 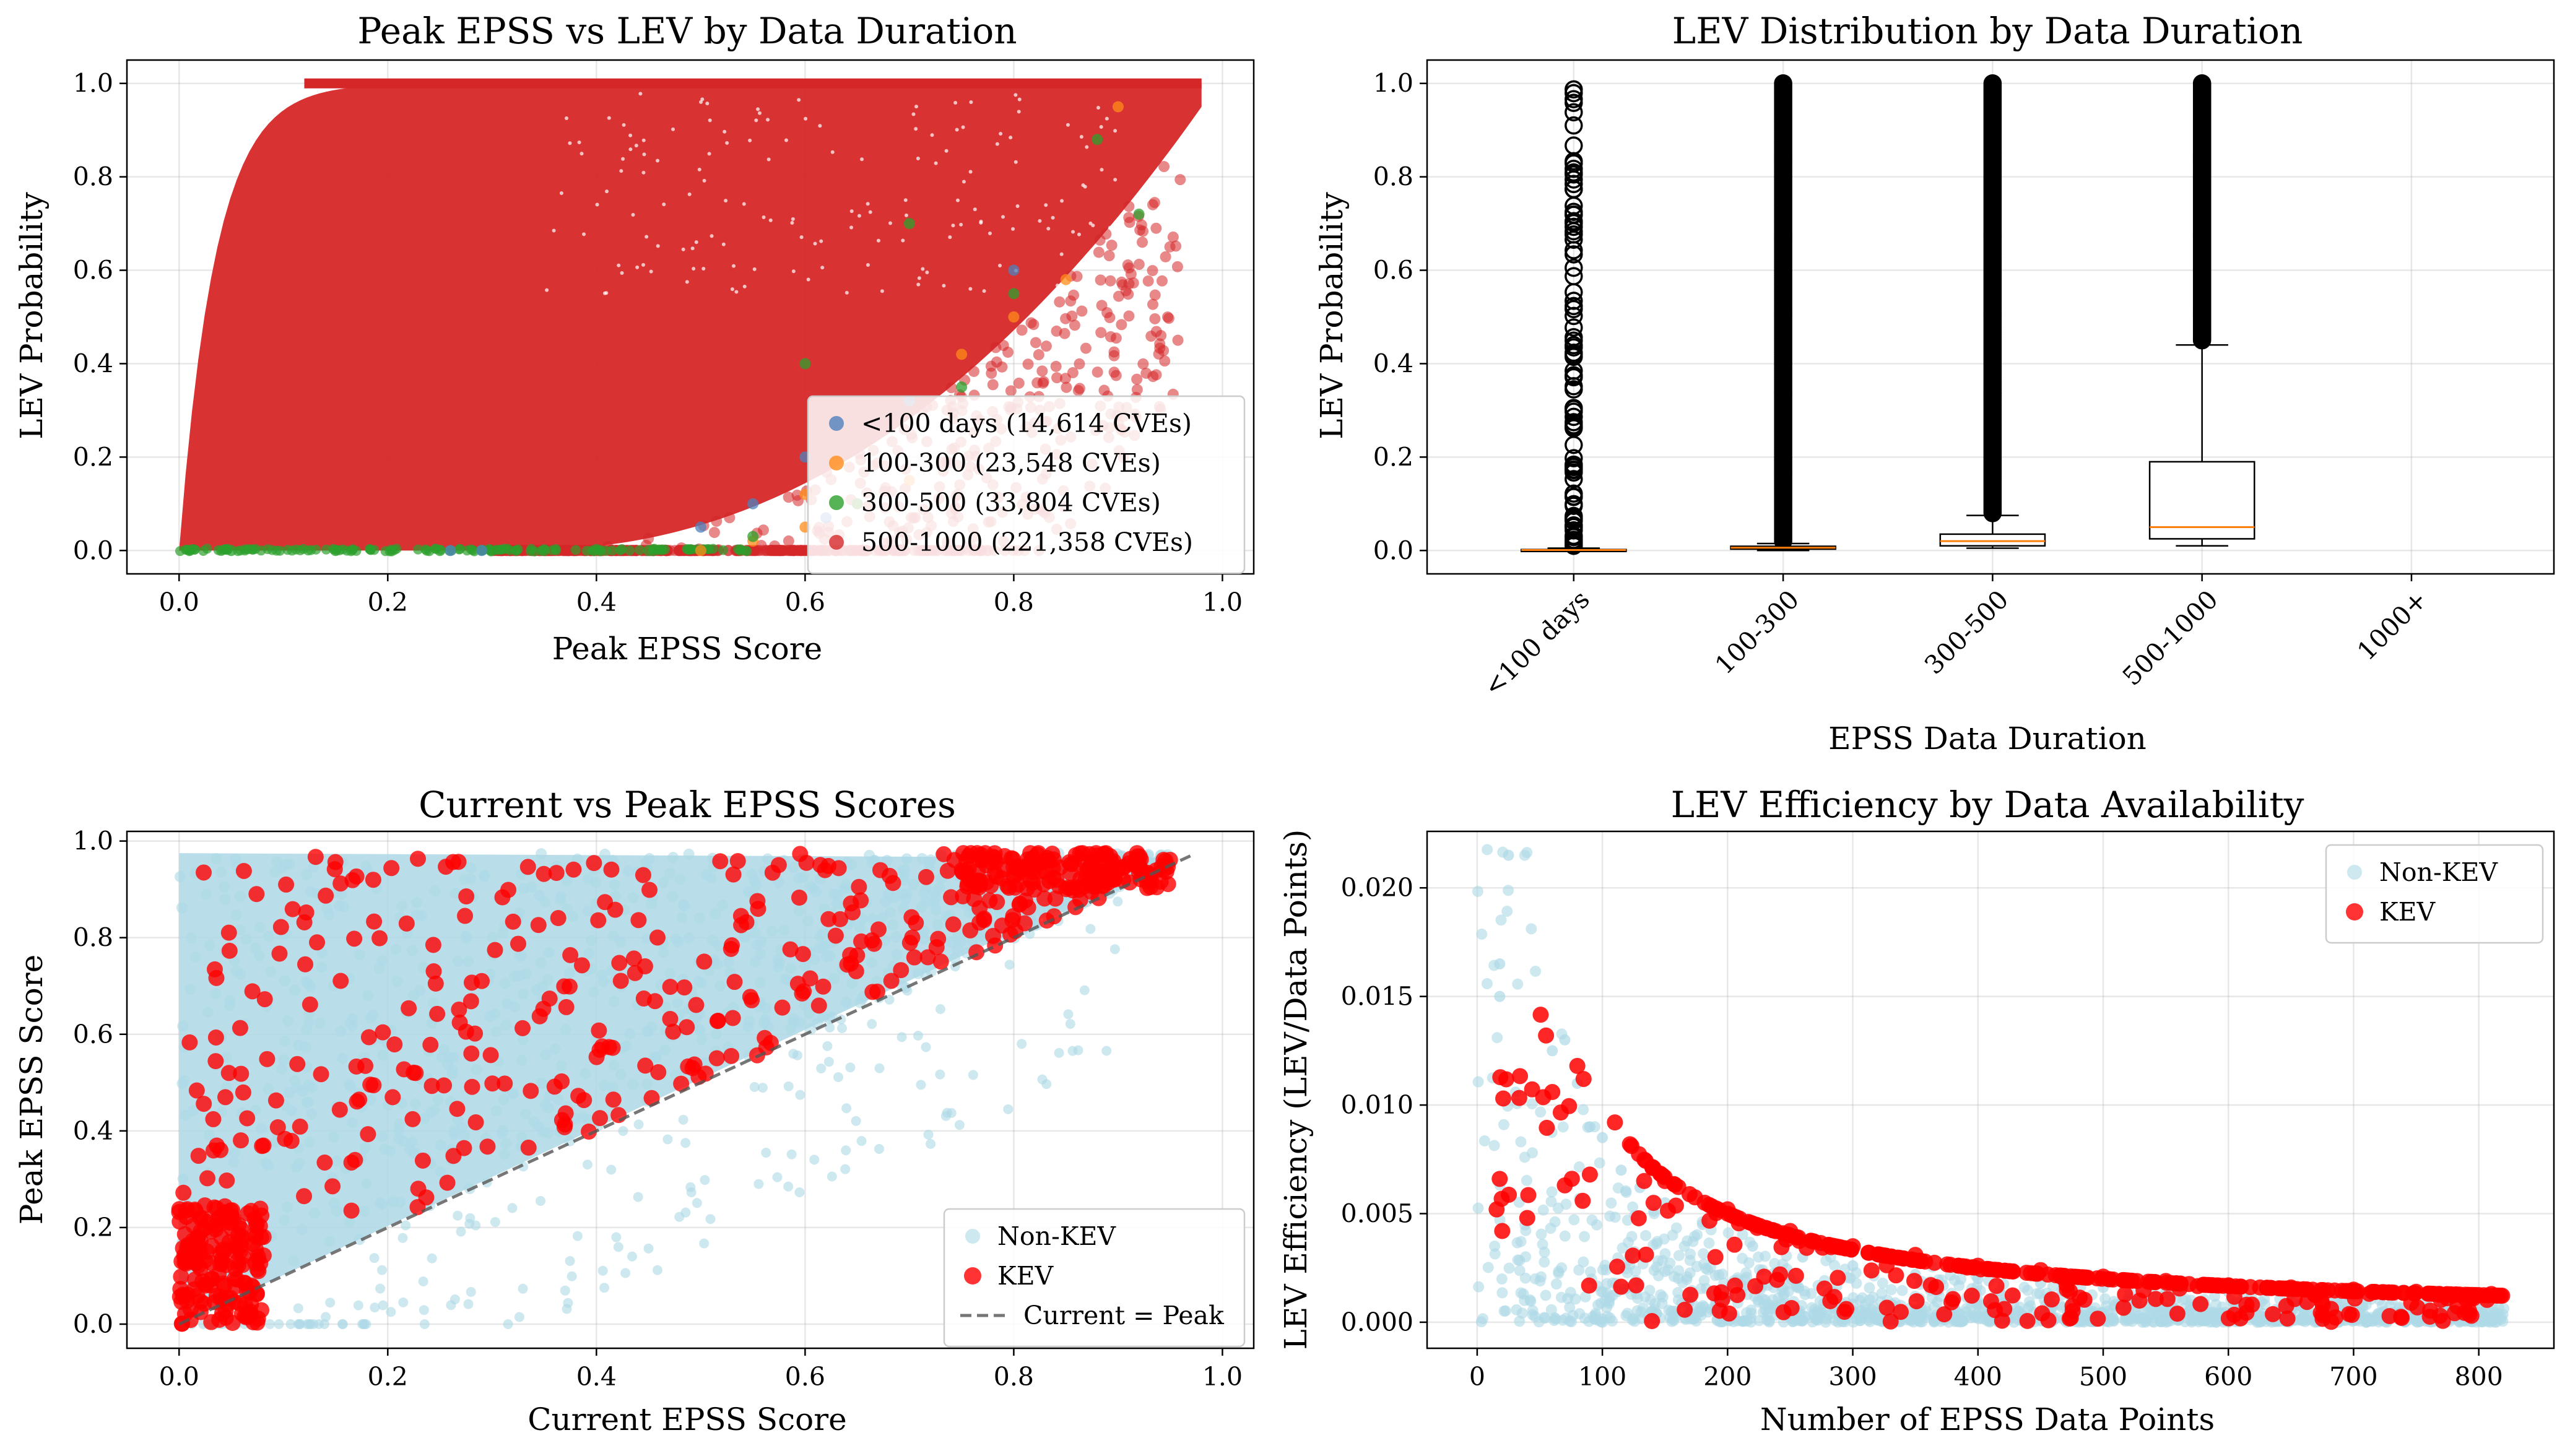 I want to click on y-tick-label: 0.015, so click(x=1377, y=997).